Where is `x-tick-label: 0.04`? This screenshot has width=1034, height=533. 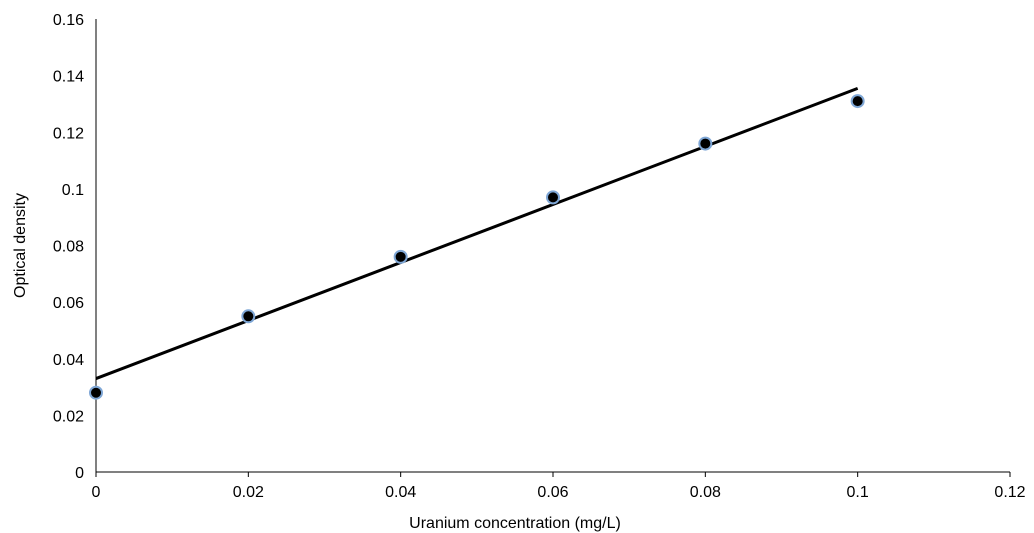 x-tick-label: 0.04 is located at coordinates (400, 492).